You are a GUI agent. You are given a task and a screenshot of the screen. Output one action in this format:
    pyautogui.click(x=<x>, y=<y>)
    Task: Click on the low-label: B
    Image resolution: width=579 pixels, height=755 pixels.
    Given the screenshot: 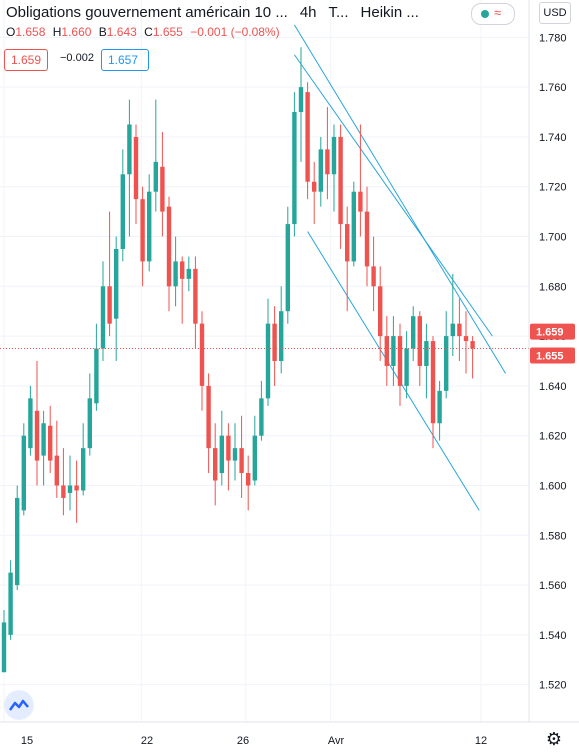 What is the action you would take?
    pyautogui.click(x=102, y=32)
    